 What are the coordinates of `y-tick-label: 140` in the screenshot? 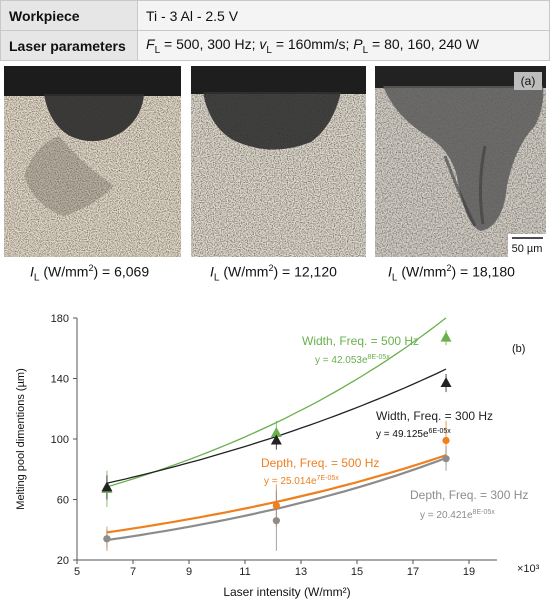 It's located at (60, 380).